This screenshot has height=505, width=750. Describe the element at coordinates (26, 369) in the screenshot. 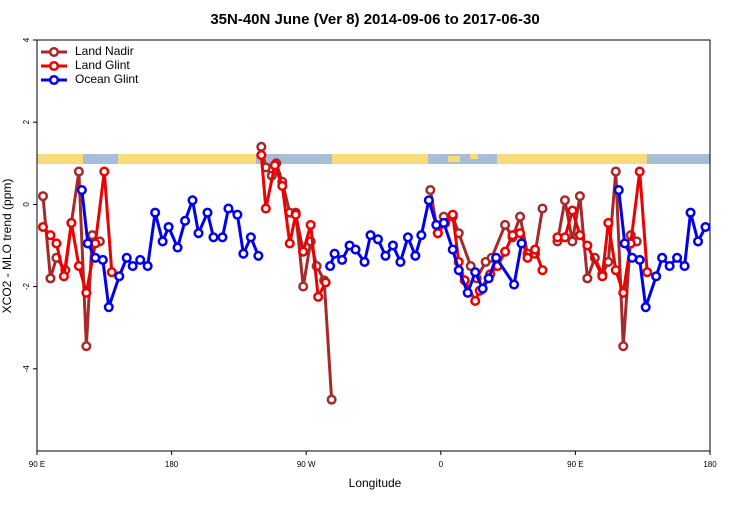

I see `y-tick-label: -4` at that location.